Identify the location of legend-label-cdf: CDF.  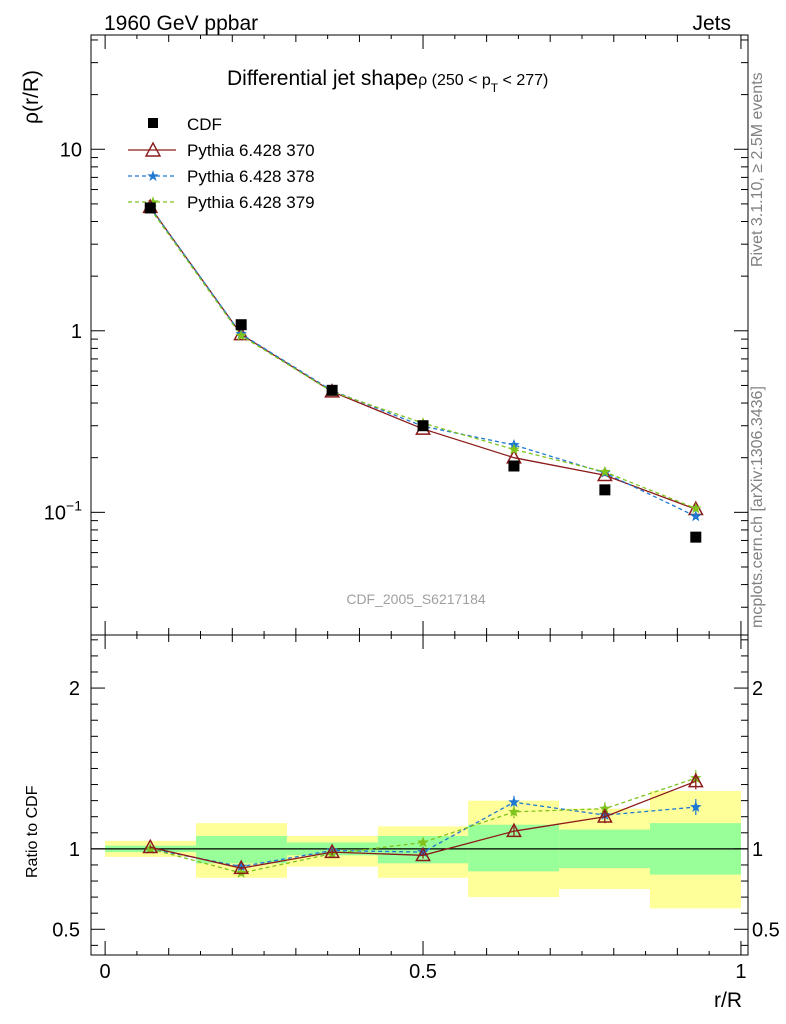
(204, 124).